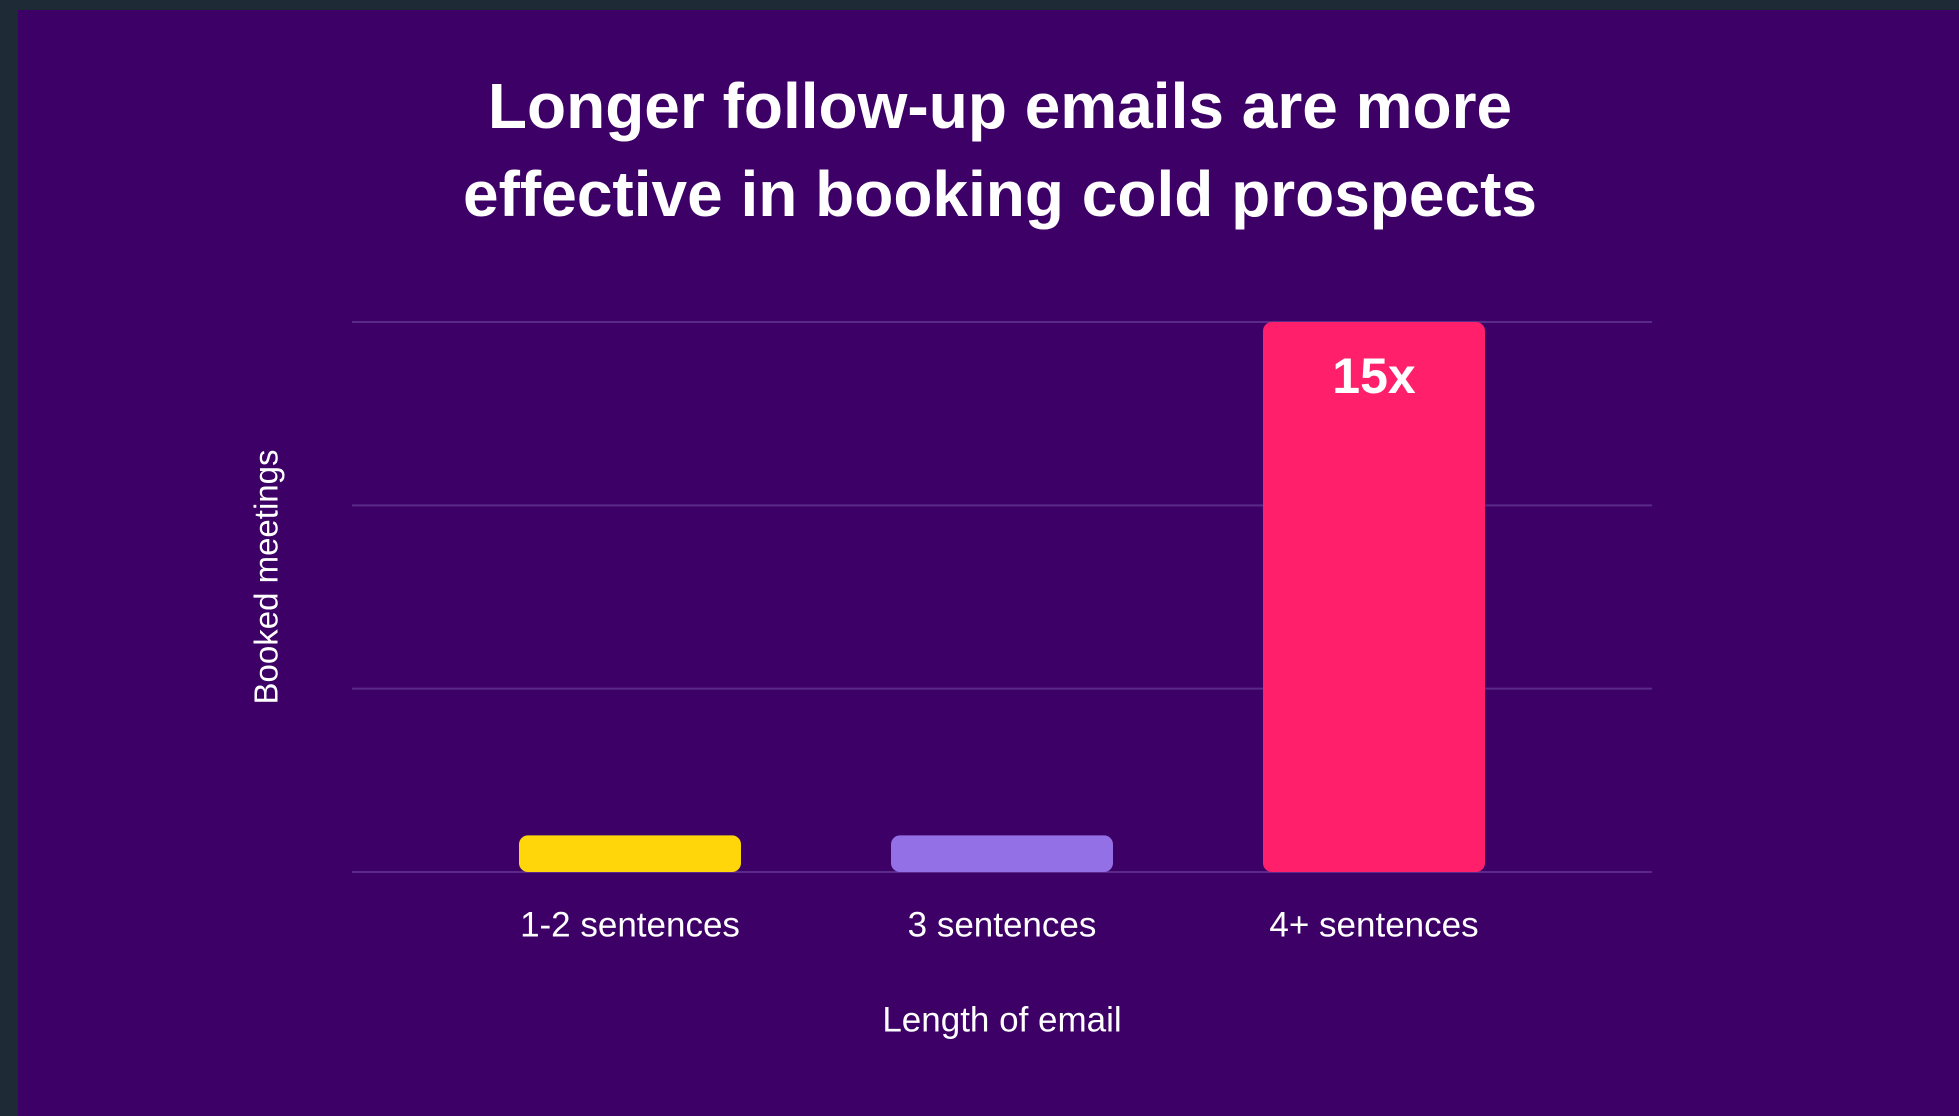 The image size is (1959, 1116). What do you see at coordinates (266, 577) in the screenshot?
I see `y-axis-label: Booked meetings` at bounding box center [266, 577].